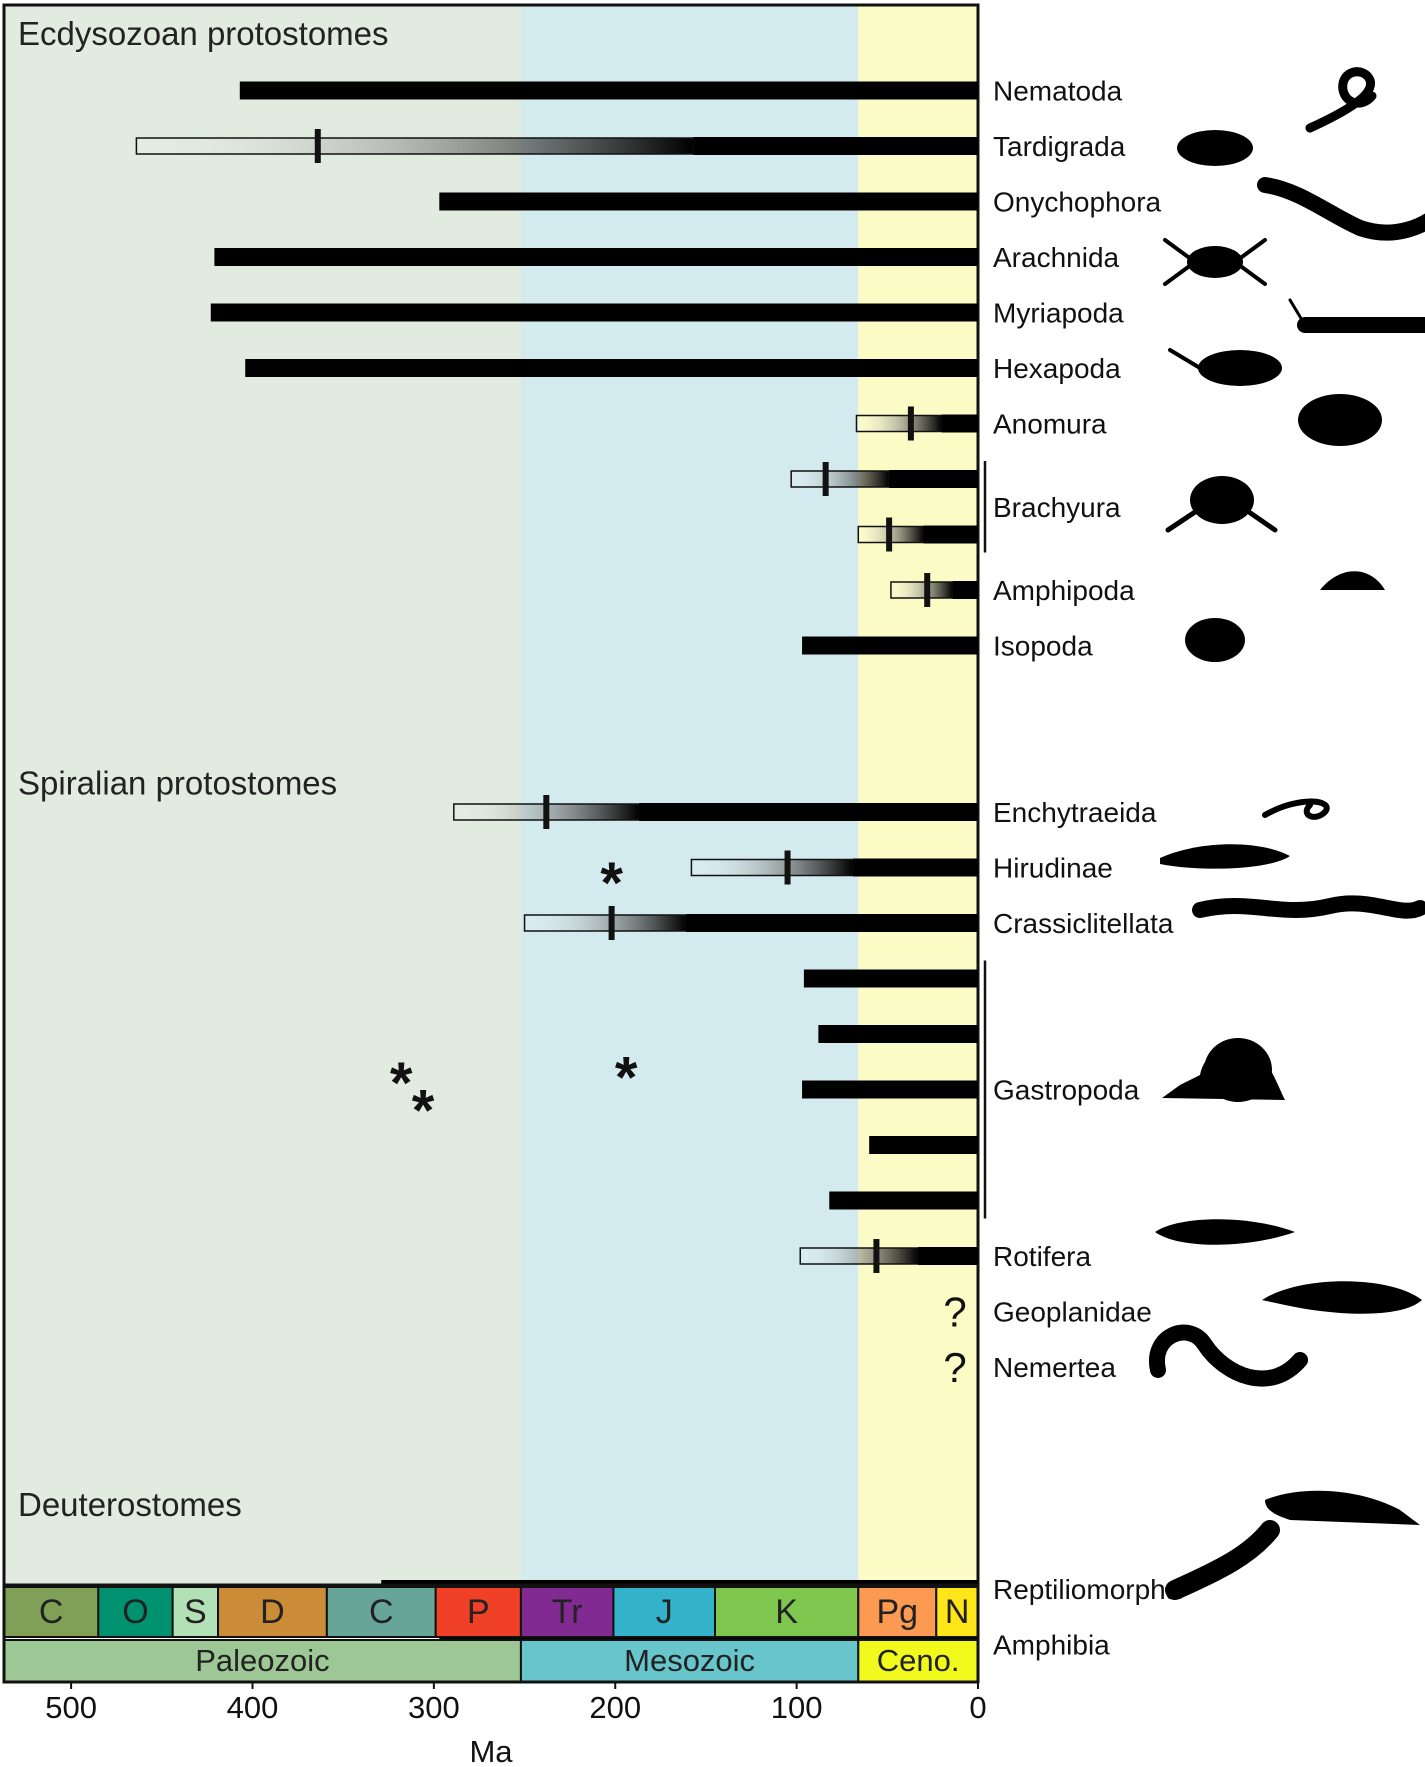 This screenshot has width=1425, height=1767. What do you see at coordinates (1342, 1297) in the screenshot?
I see `flatworm-icon` at bounding box center [1342, 1297].